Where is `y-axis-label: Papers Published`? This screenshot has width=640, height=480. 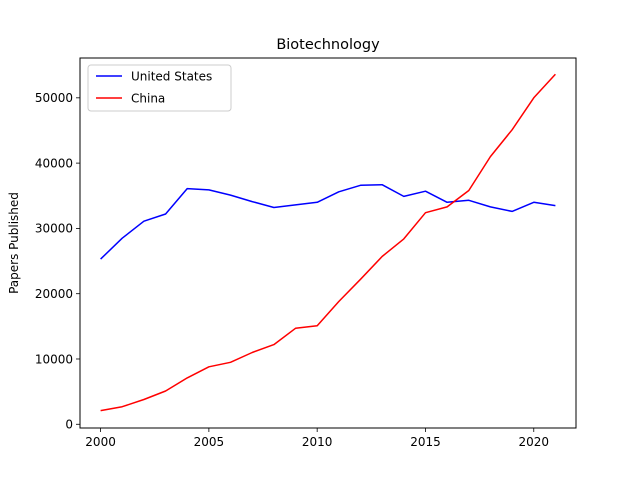
y-axis-label: Papers Published is located at coordinates (14, 243).